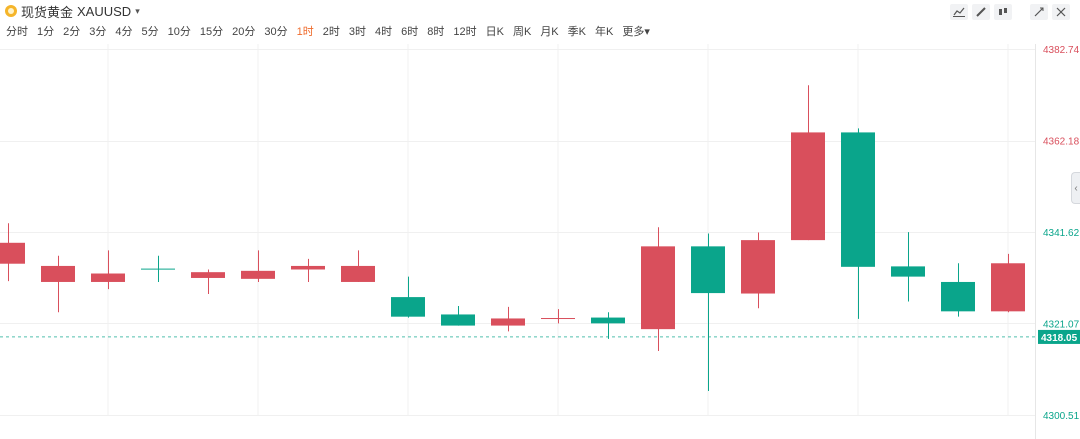  I want to click on period-tab: 周K, so click(522, 32).